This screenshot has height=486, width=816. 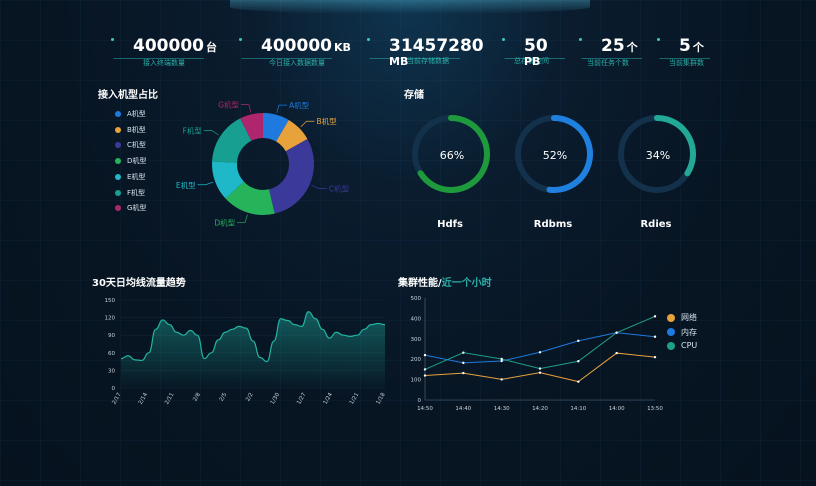 What do you see at coordinates (224, 222) in the screenshot?
I see `donut-slice-label: D机型` at bounding box center [224, 222].